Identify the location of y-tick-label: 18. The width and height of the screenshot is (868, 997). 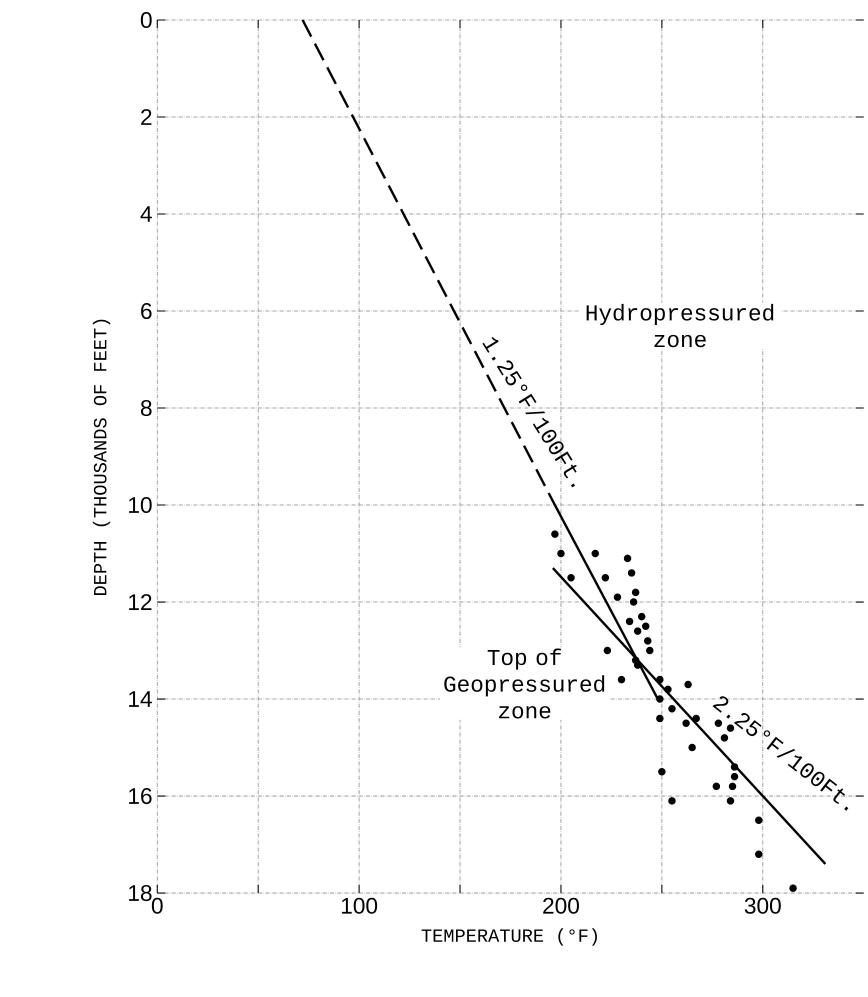
(140, 893).